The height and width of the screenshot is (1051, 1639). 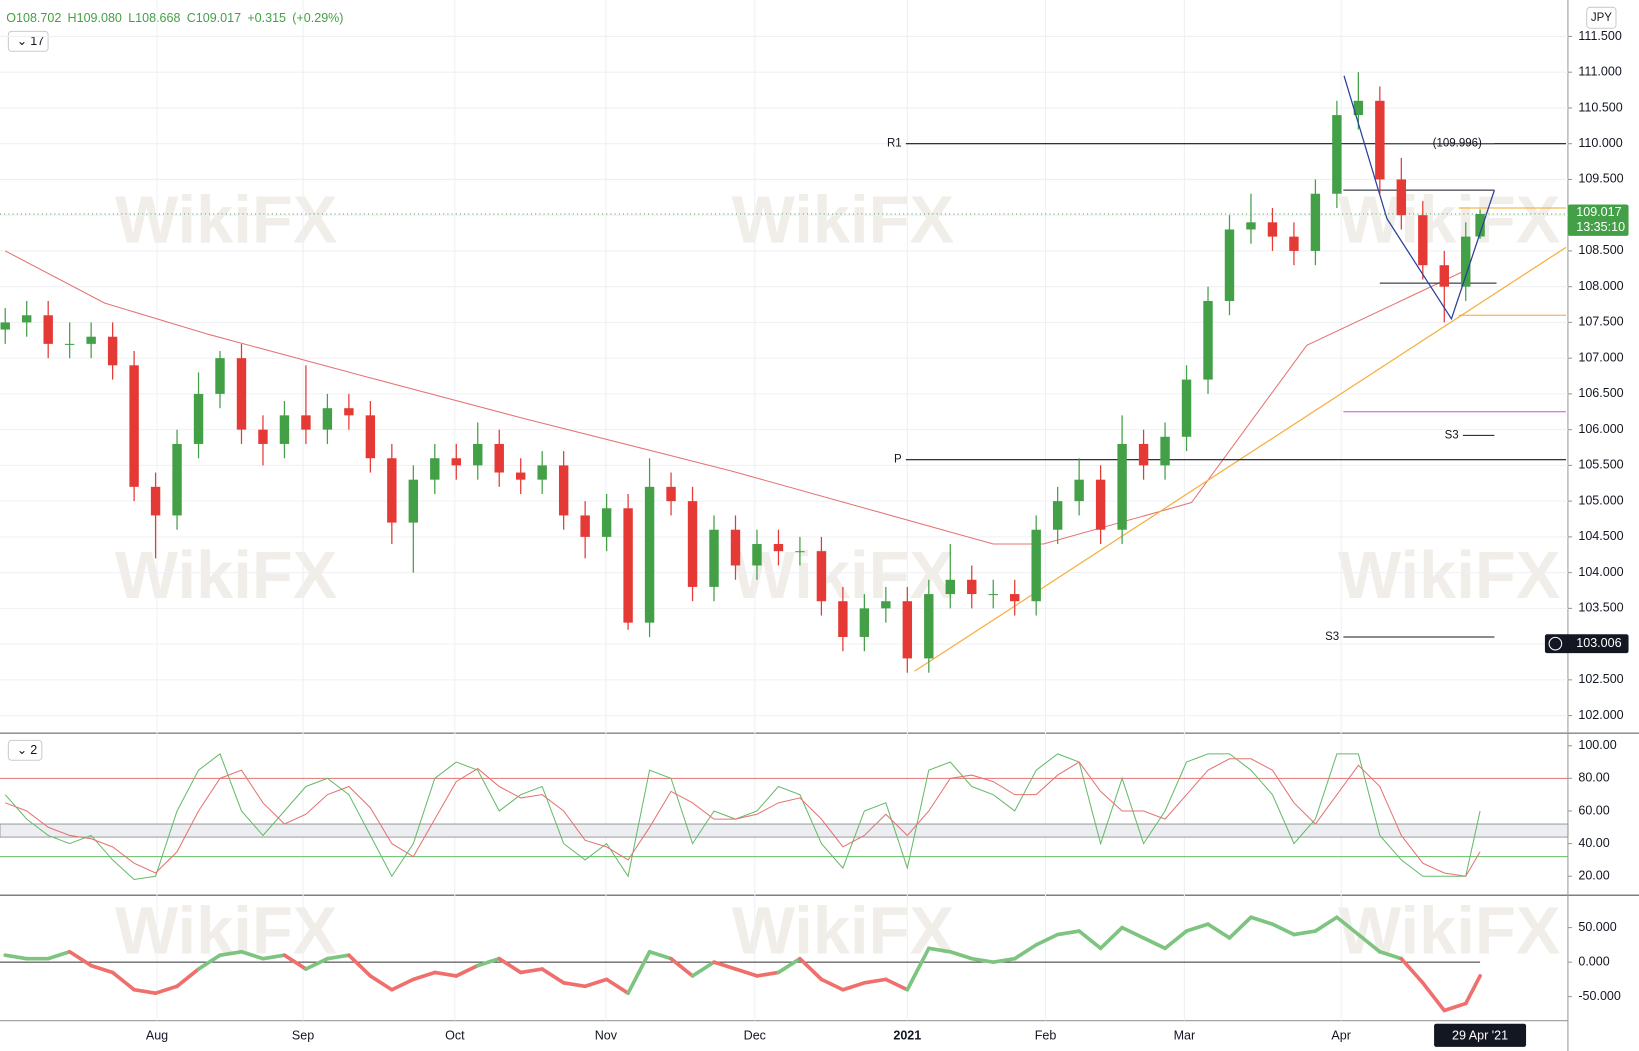 What do you see at coordinates (1452, 435) in the screenshot?
I see `pivot-label: S3` at bounding box center [1452, 435].